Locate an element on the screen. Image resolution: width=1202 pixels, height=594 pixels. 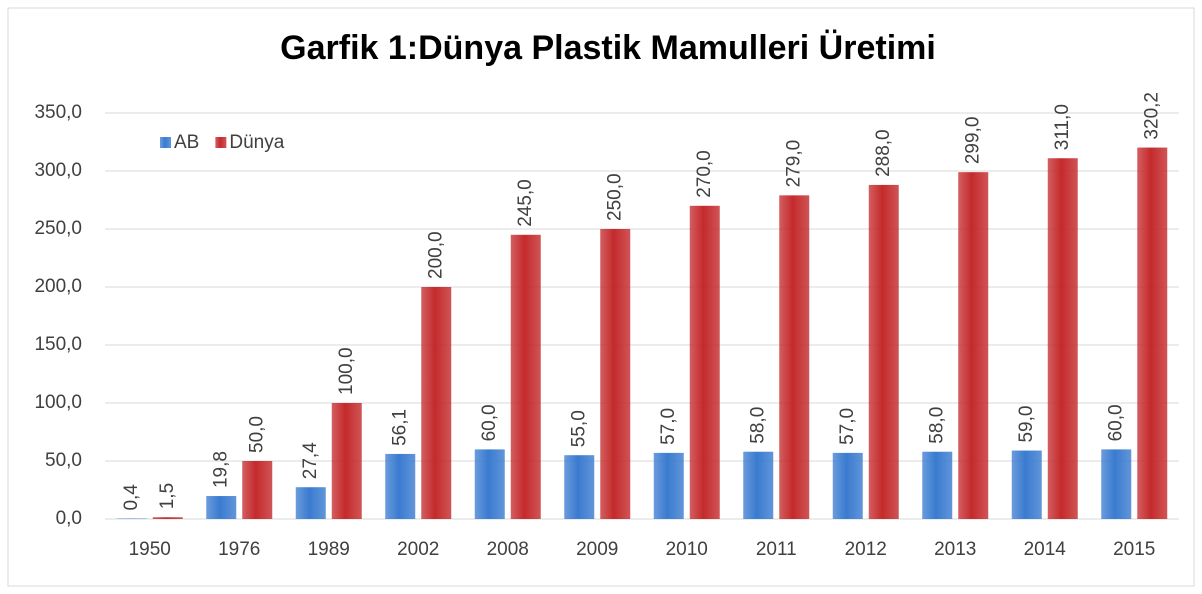
value-label: 245,0 is located at coordinates (525, 203).